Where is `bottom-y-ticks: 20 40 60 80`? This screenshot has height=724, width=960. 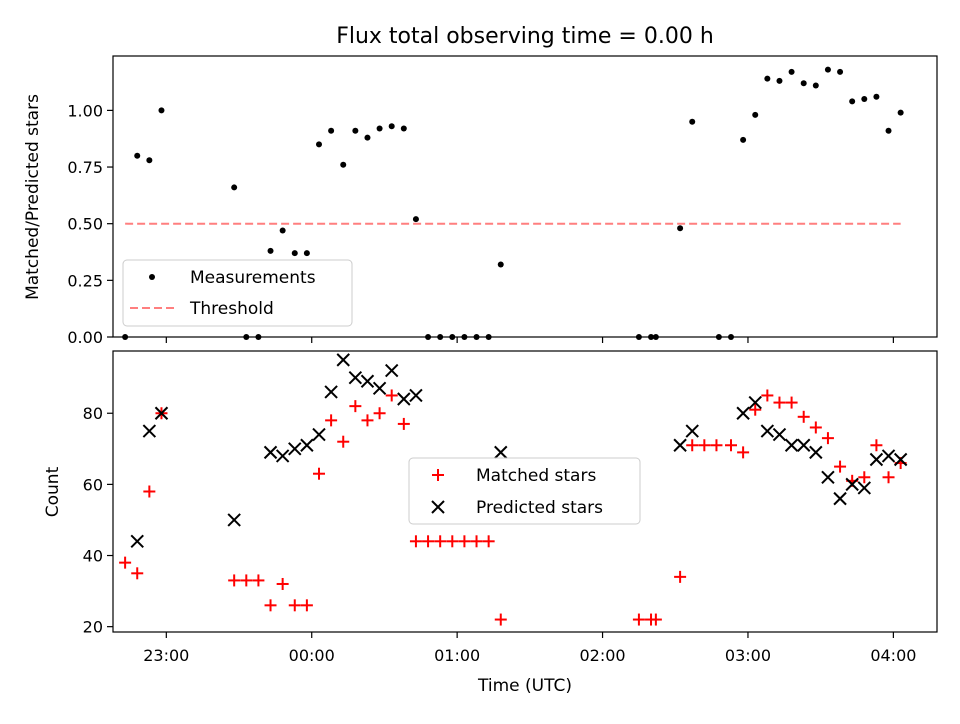 bottom-y-ticks: 20 40 60 80 is located at coordinates (98, 520).